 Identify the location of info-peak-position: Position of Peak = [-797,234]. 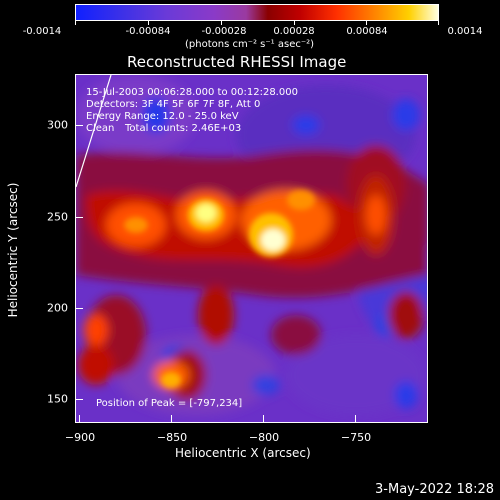
(169, 403).